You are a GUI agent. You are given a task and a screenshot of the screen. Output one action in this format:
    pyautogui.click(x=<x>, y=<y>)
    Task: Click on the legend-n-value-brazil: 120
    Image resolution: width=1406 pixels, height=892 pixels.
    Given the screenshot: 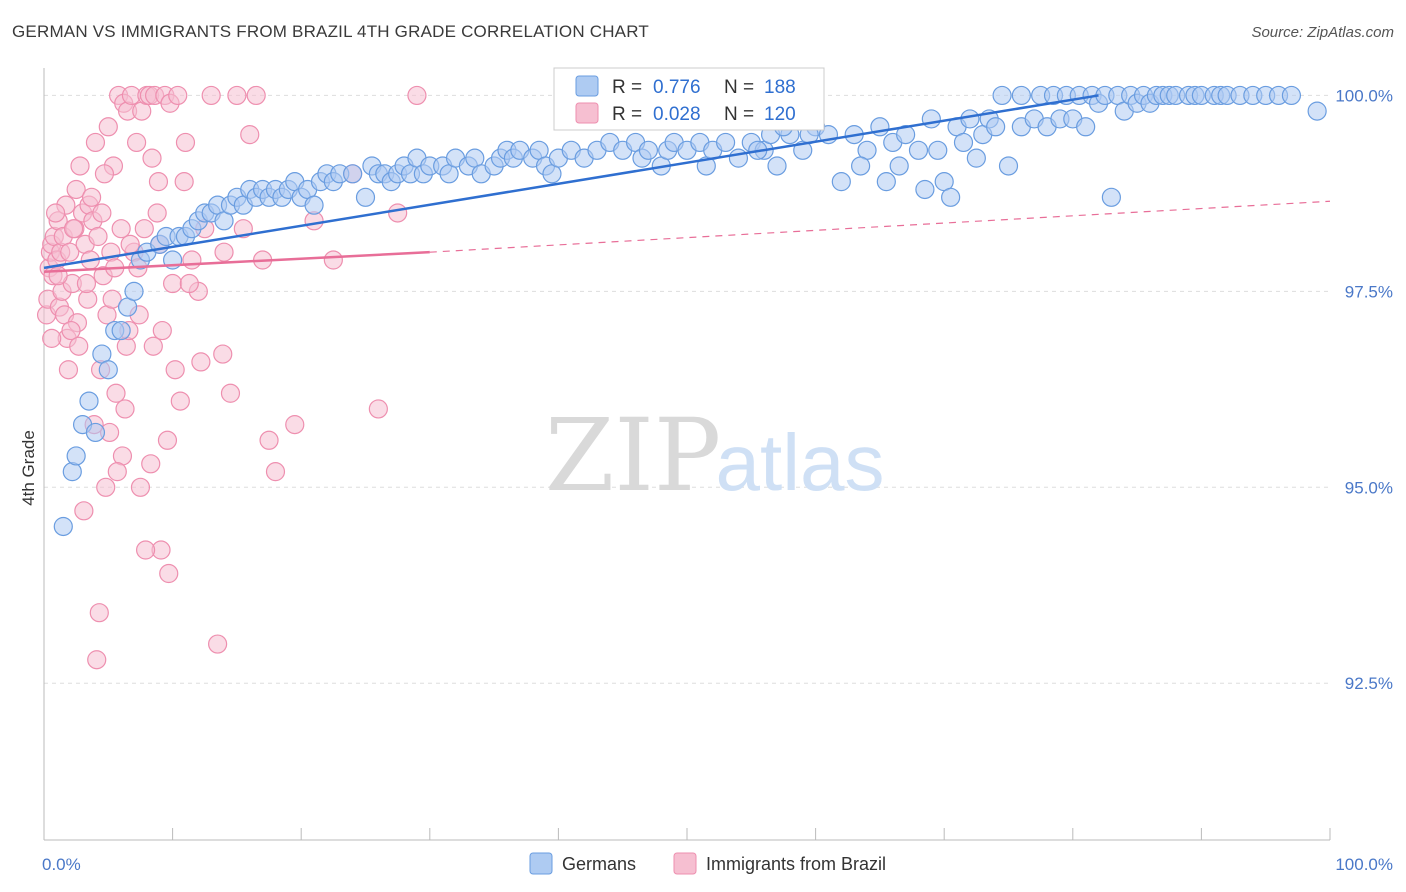 What is the action you would take?
    pyautogui.click(x=780, y=114)
    